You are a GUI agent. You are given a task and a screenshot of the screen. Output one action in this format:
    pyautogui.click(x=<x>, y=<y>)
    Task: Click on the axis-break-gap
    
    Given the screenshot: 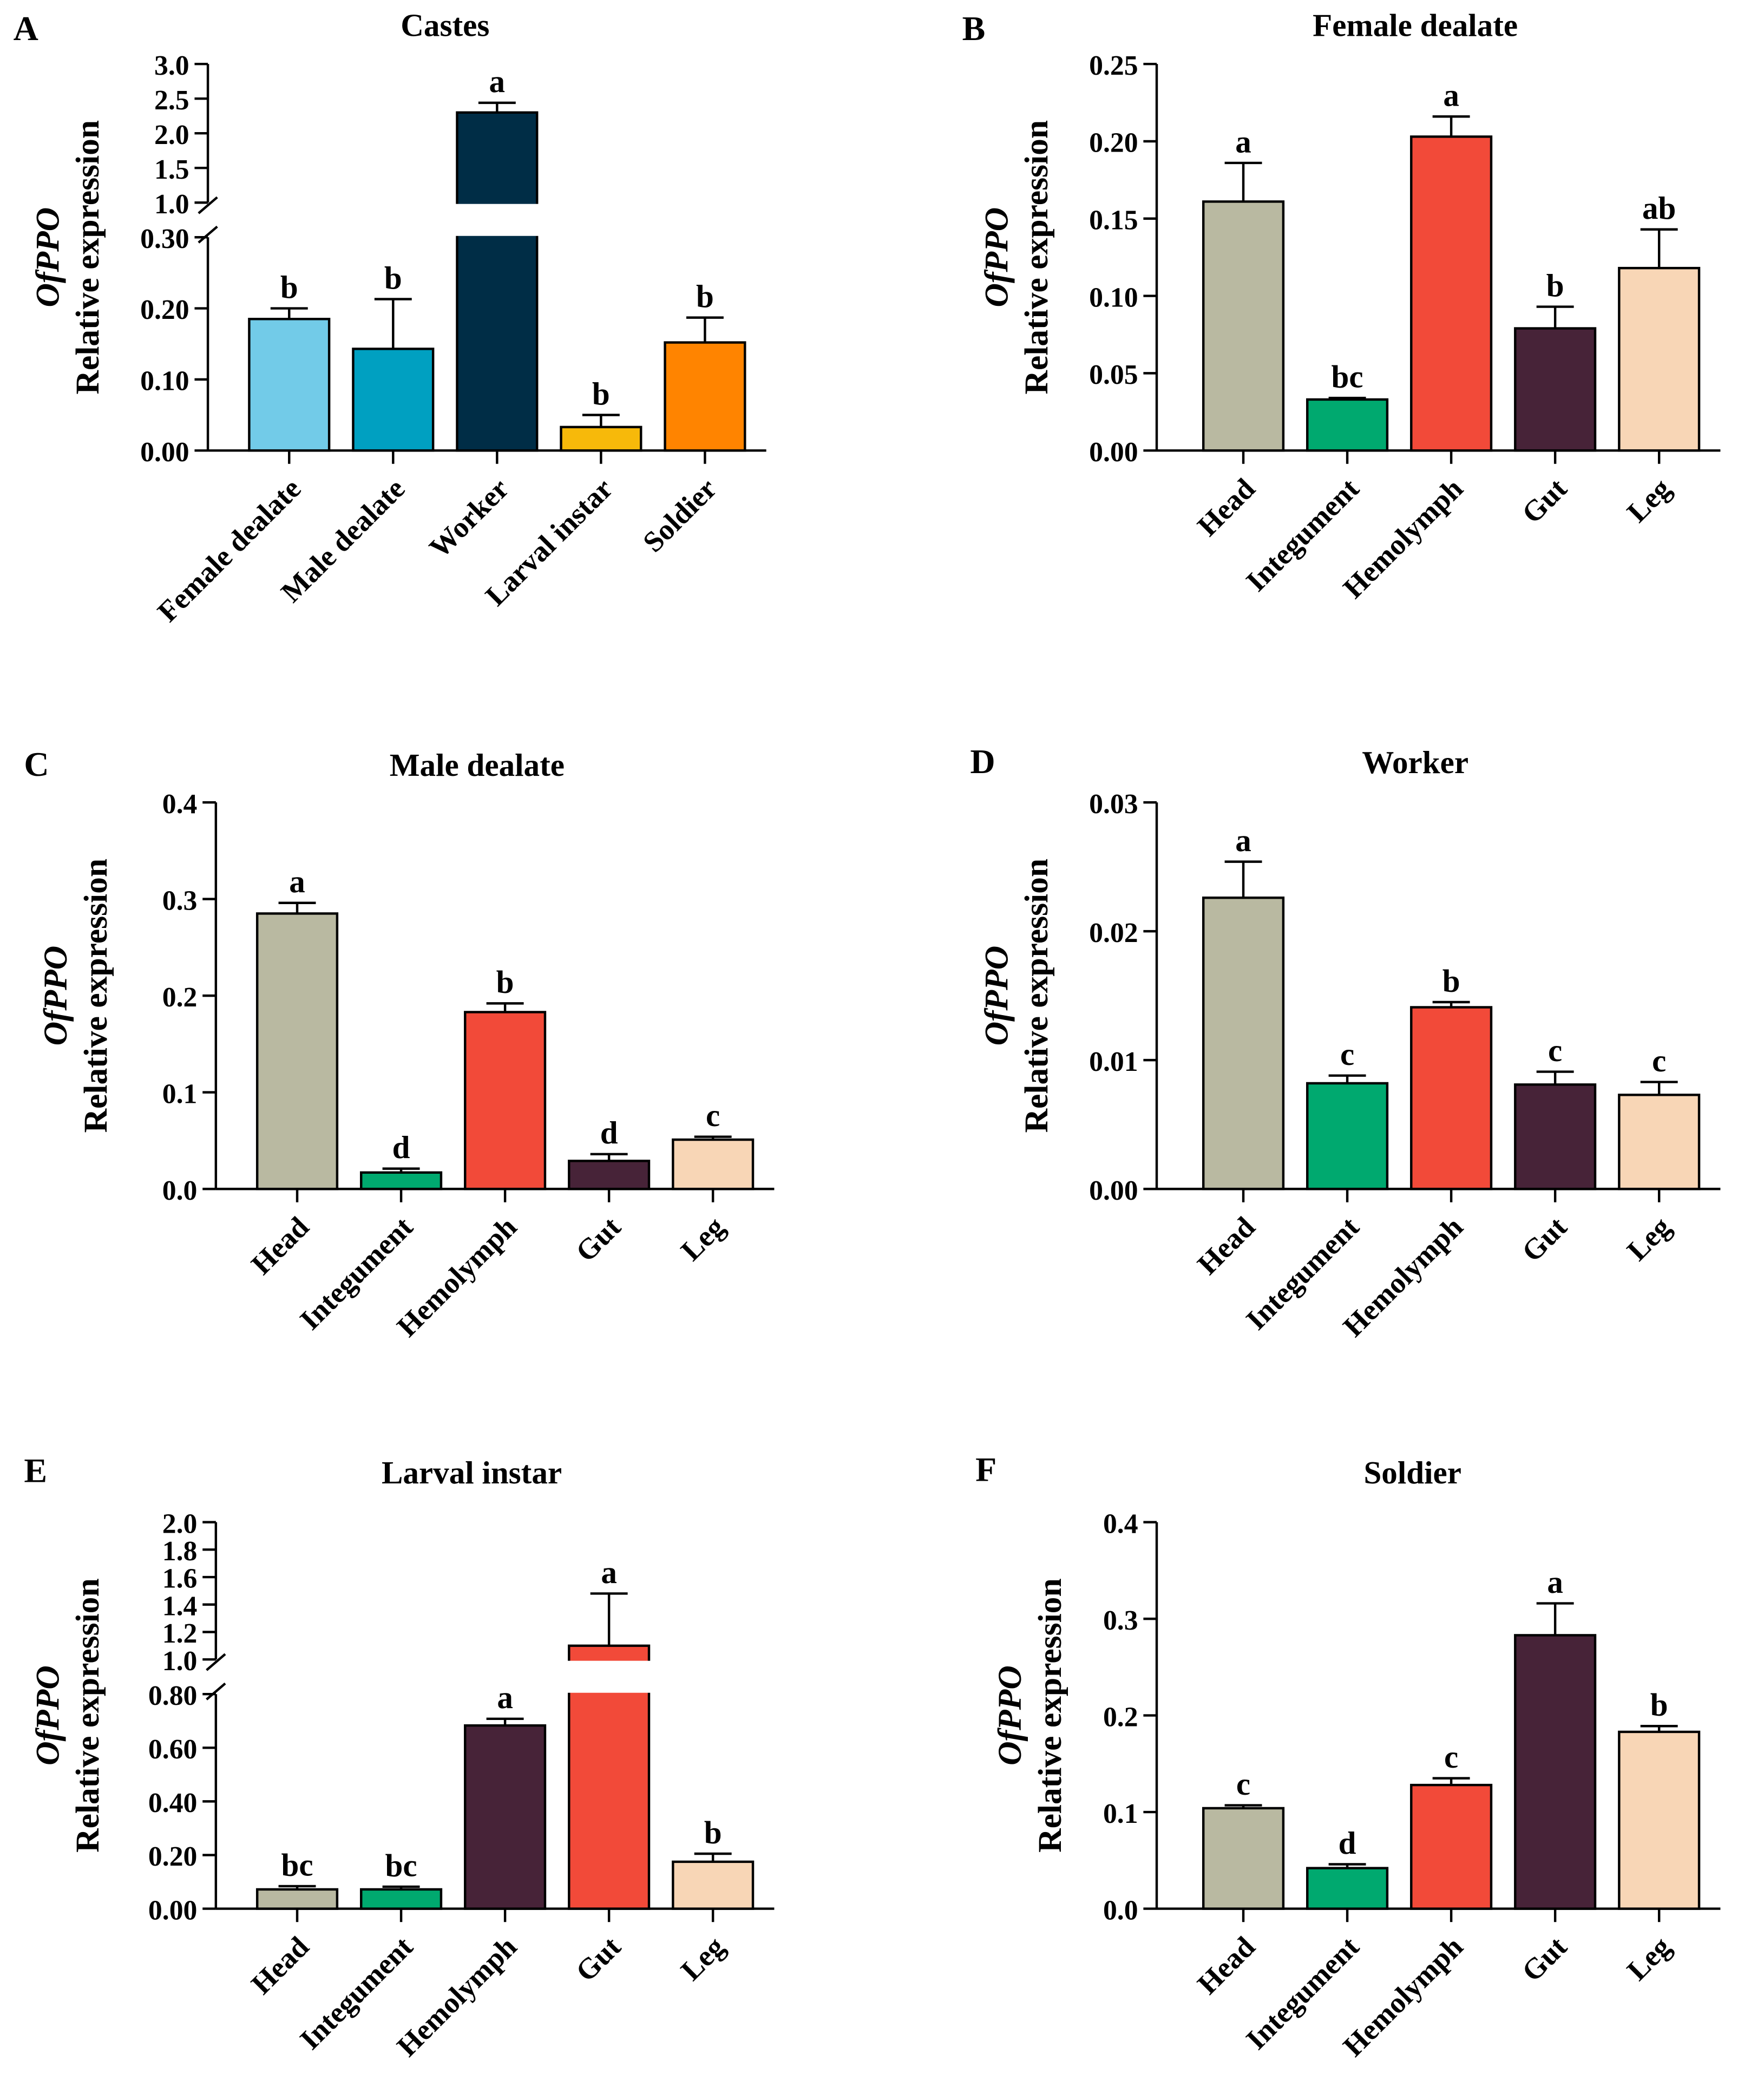 What is the action you would take?
    pyautogui.click(x=497, y=220)
    